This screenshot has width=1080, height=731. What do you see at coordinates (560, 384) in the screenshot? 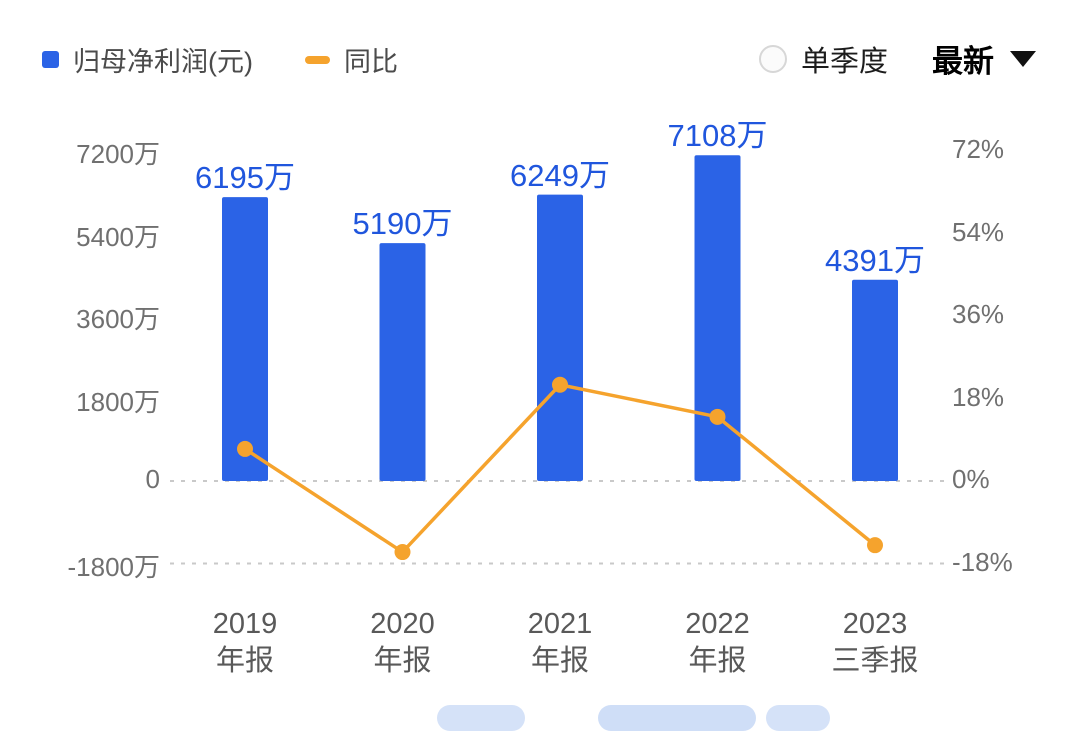
I see `yoy-point-2021` at bounding box center [560, 384].